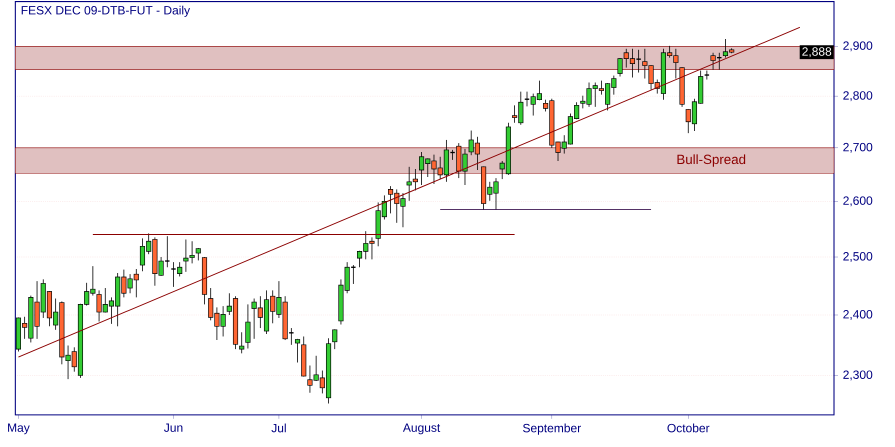 Image resolution: width=895 pixels, height=447 pixels. Describe the element at coordinates (857, 315) in the screenshot. I see `y-tick-label: 2,400` at that location.